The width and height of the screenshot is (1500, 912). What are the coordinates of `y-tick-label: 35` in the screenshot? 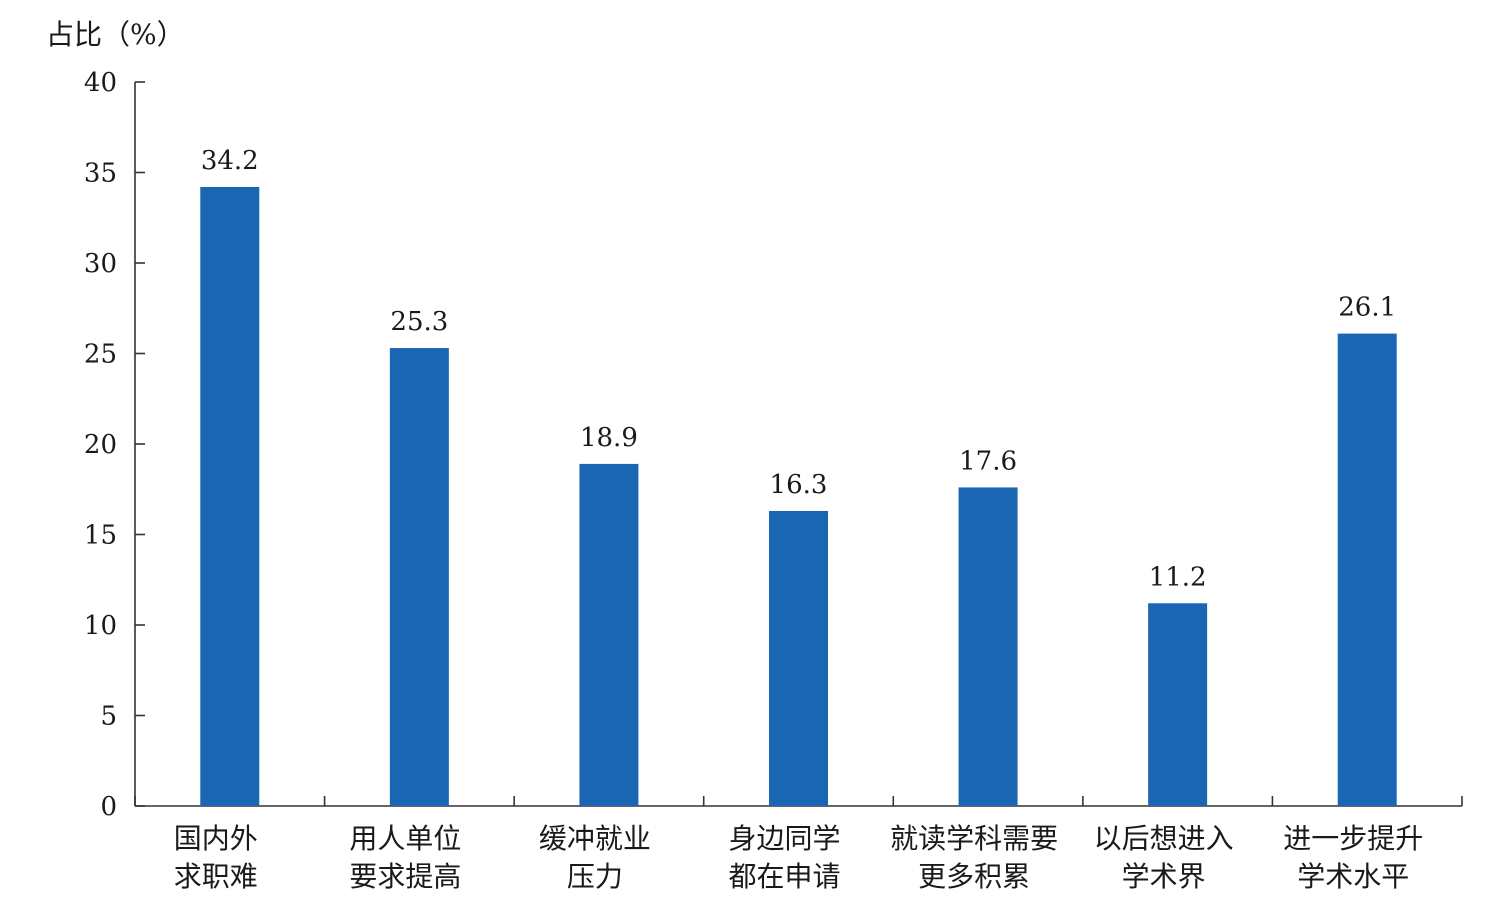 It's located at (100, 174).